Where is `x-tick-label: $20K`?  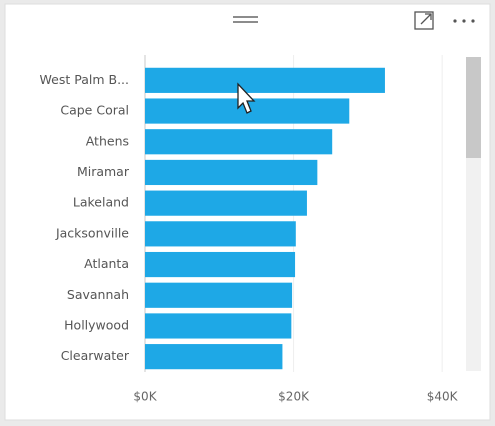
x-tick-label: $20K is located at coordinates (294, 397).